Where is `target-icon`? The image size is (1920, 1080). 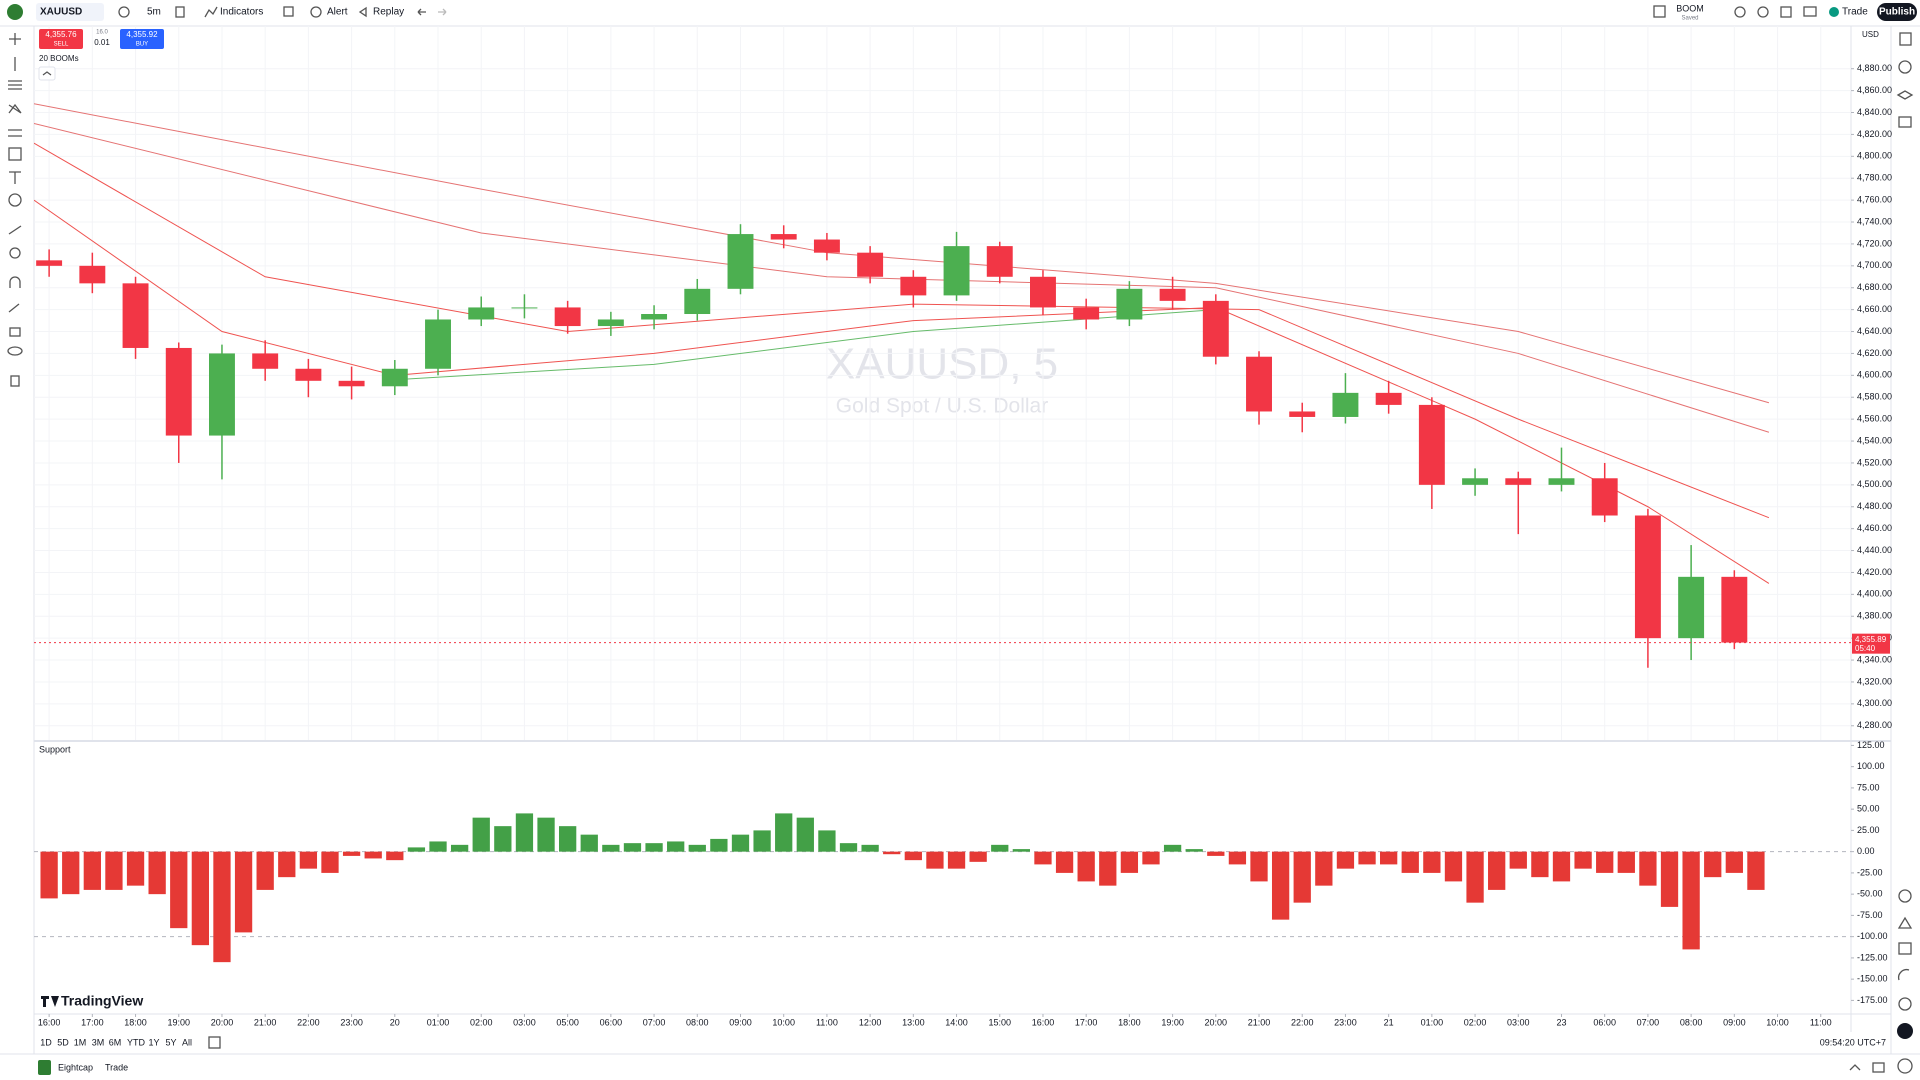
target-icon is located at coordinates (1905, 896).